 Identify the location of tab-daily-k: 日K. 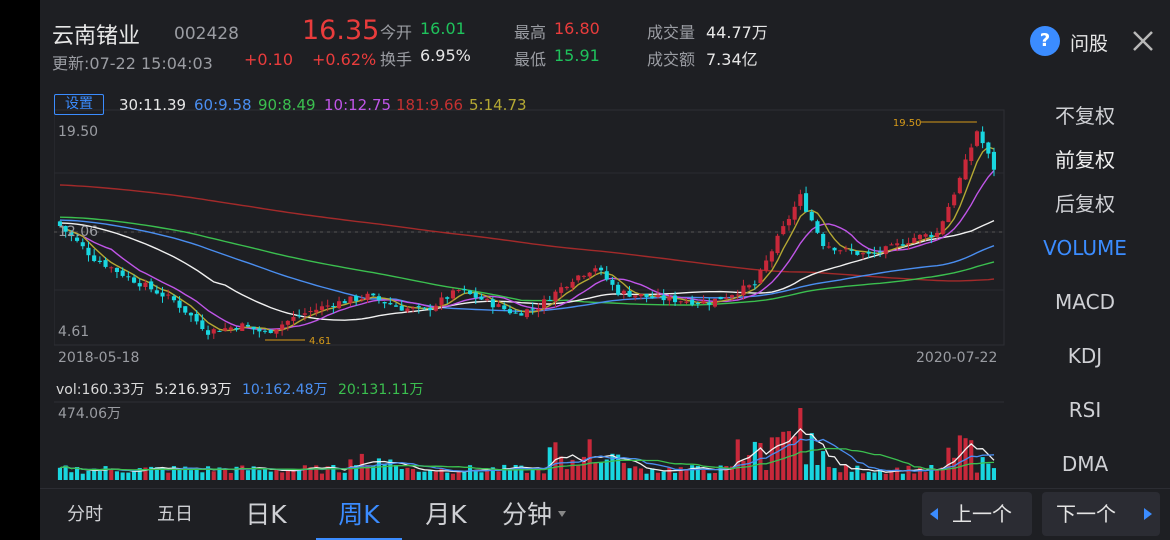
(266, 514).